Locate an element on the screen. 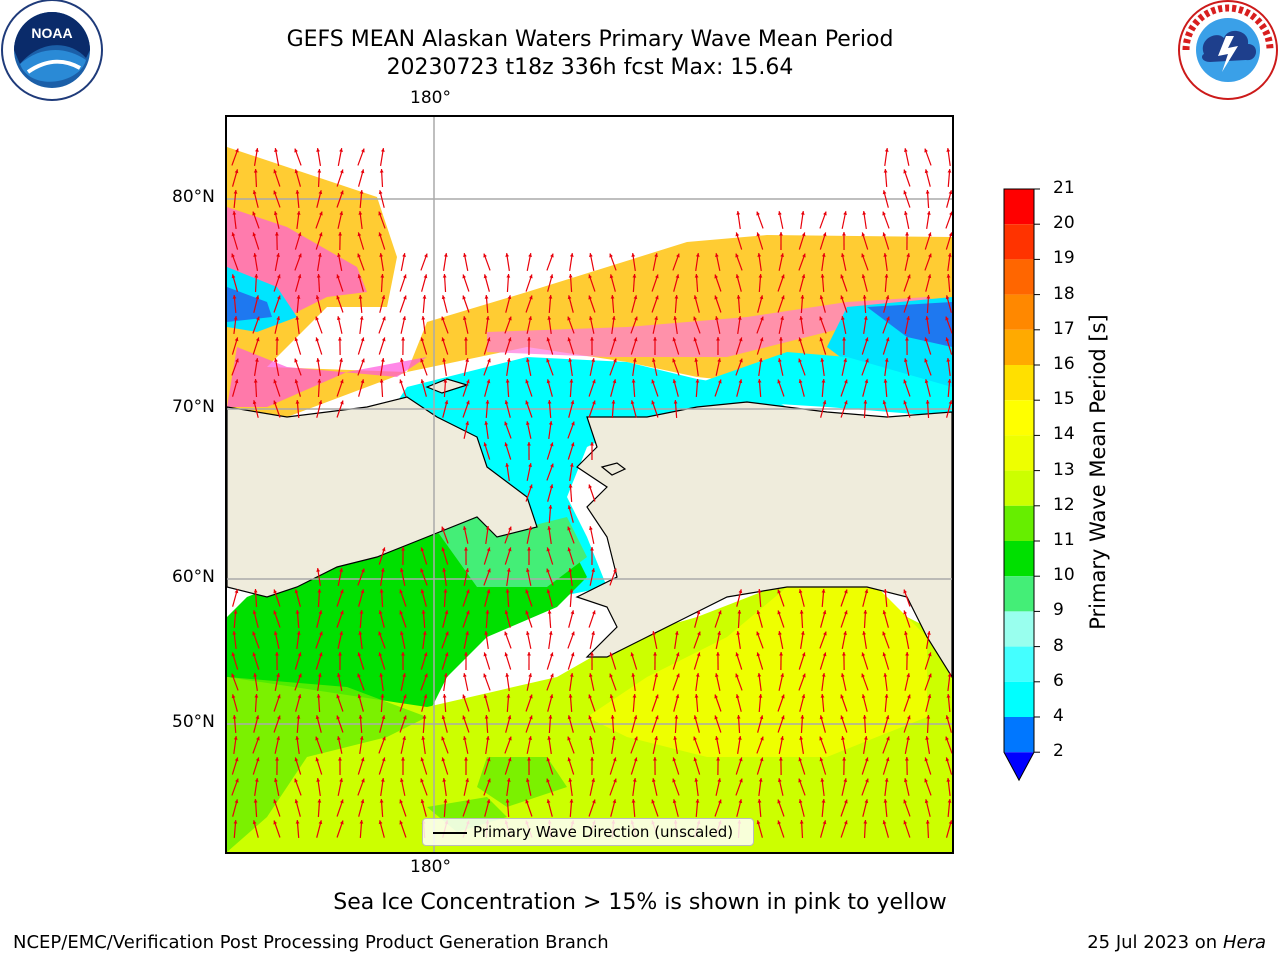 This screenshot has height=960, width=1280. legend-label: Primary Wave Direction (unscaled) is located at coordinates (603, 832).